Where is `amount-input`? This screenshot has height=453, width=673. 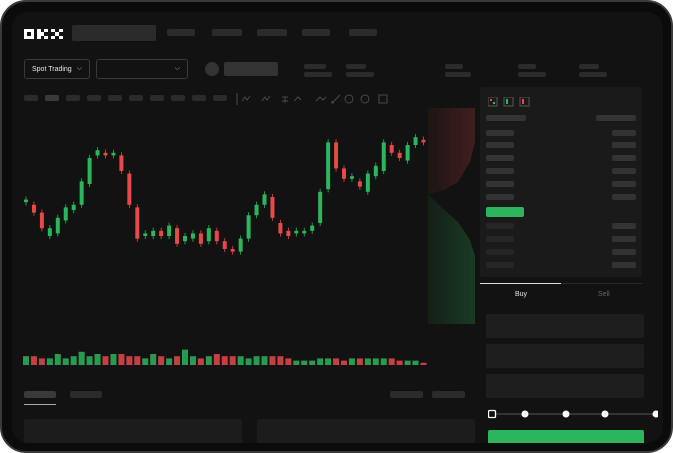
amount-input is located at coordinates (565, 356).